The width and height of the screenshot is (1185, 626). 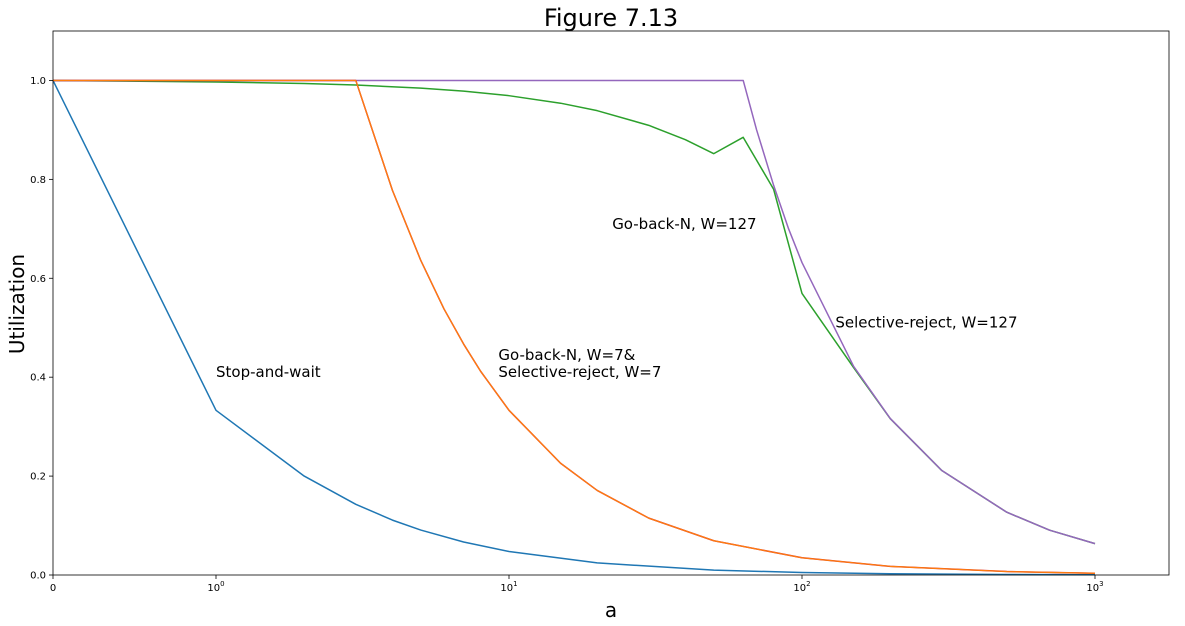 I want to click on y-tick-label: 0.6, so click(x=38, y=279).